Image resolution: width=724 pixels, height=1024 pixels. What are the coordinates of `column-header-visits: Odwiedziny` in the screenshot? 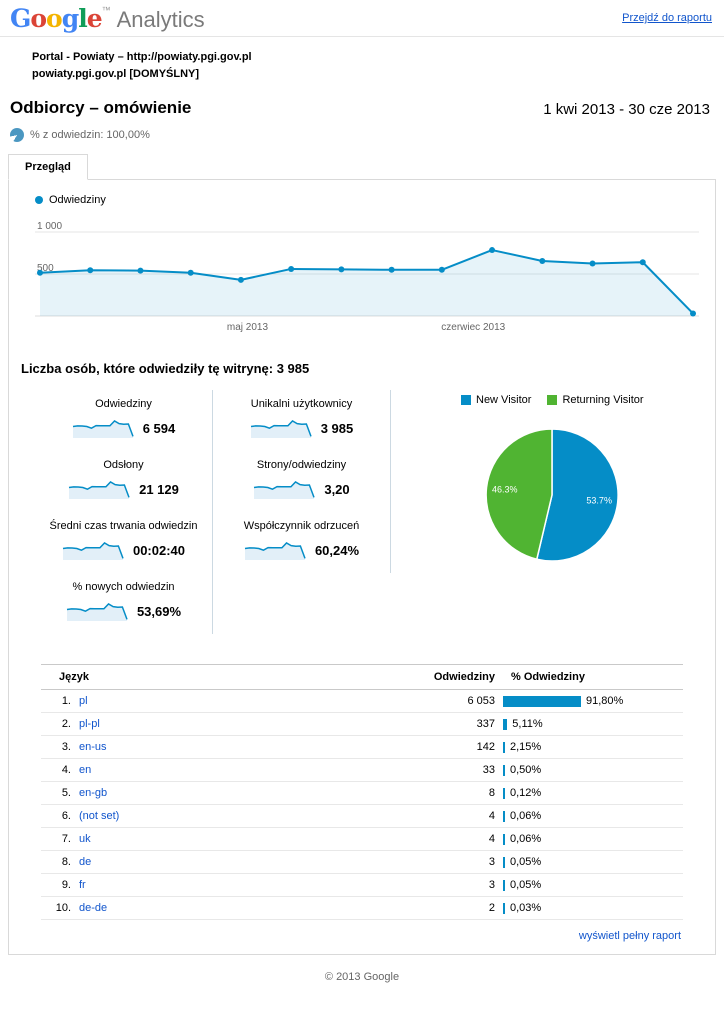 It's located at (449, 677).